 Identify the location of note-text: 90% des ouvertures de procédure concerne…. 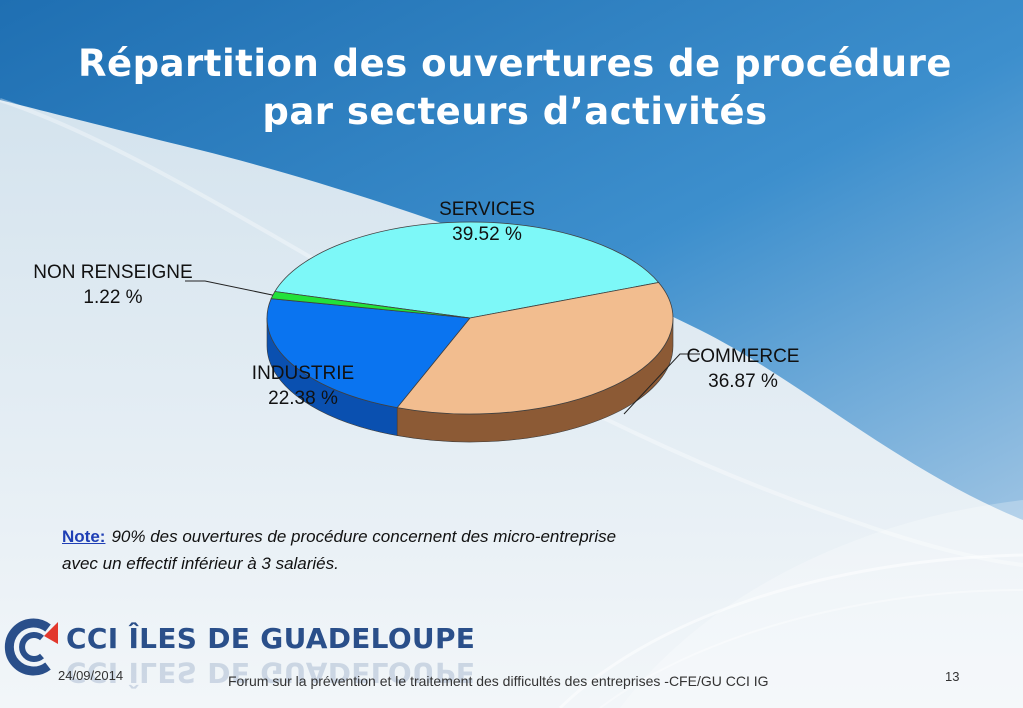
(339, 550).